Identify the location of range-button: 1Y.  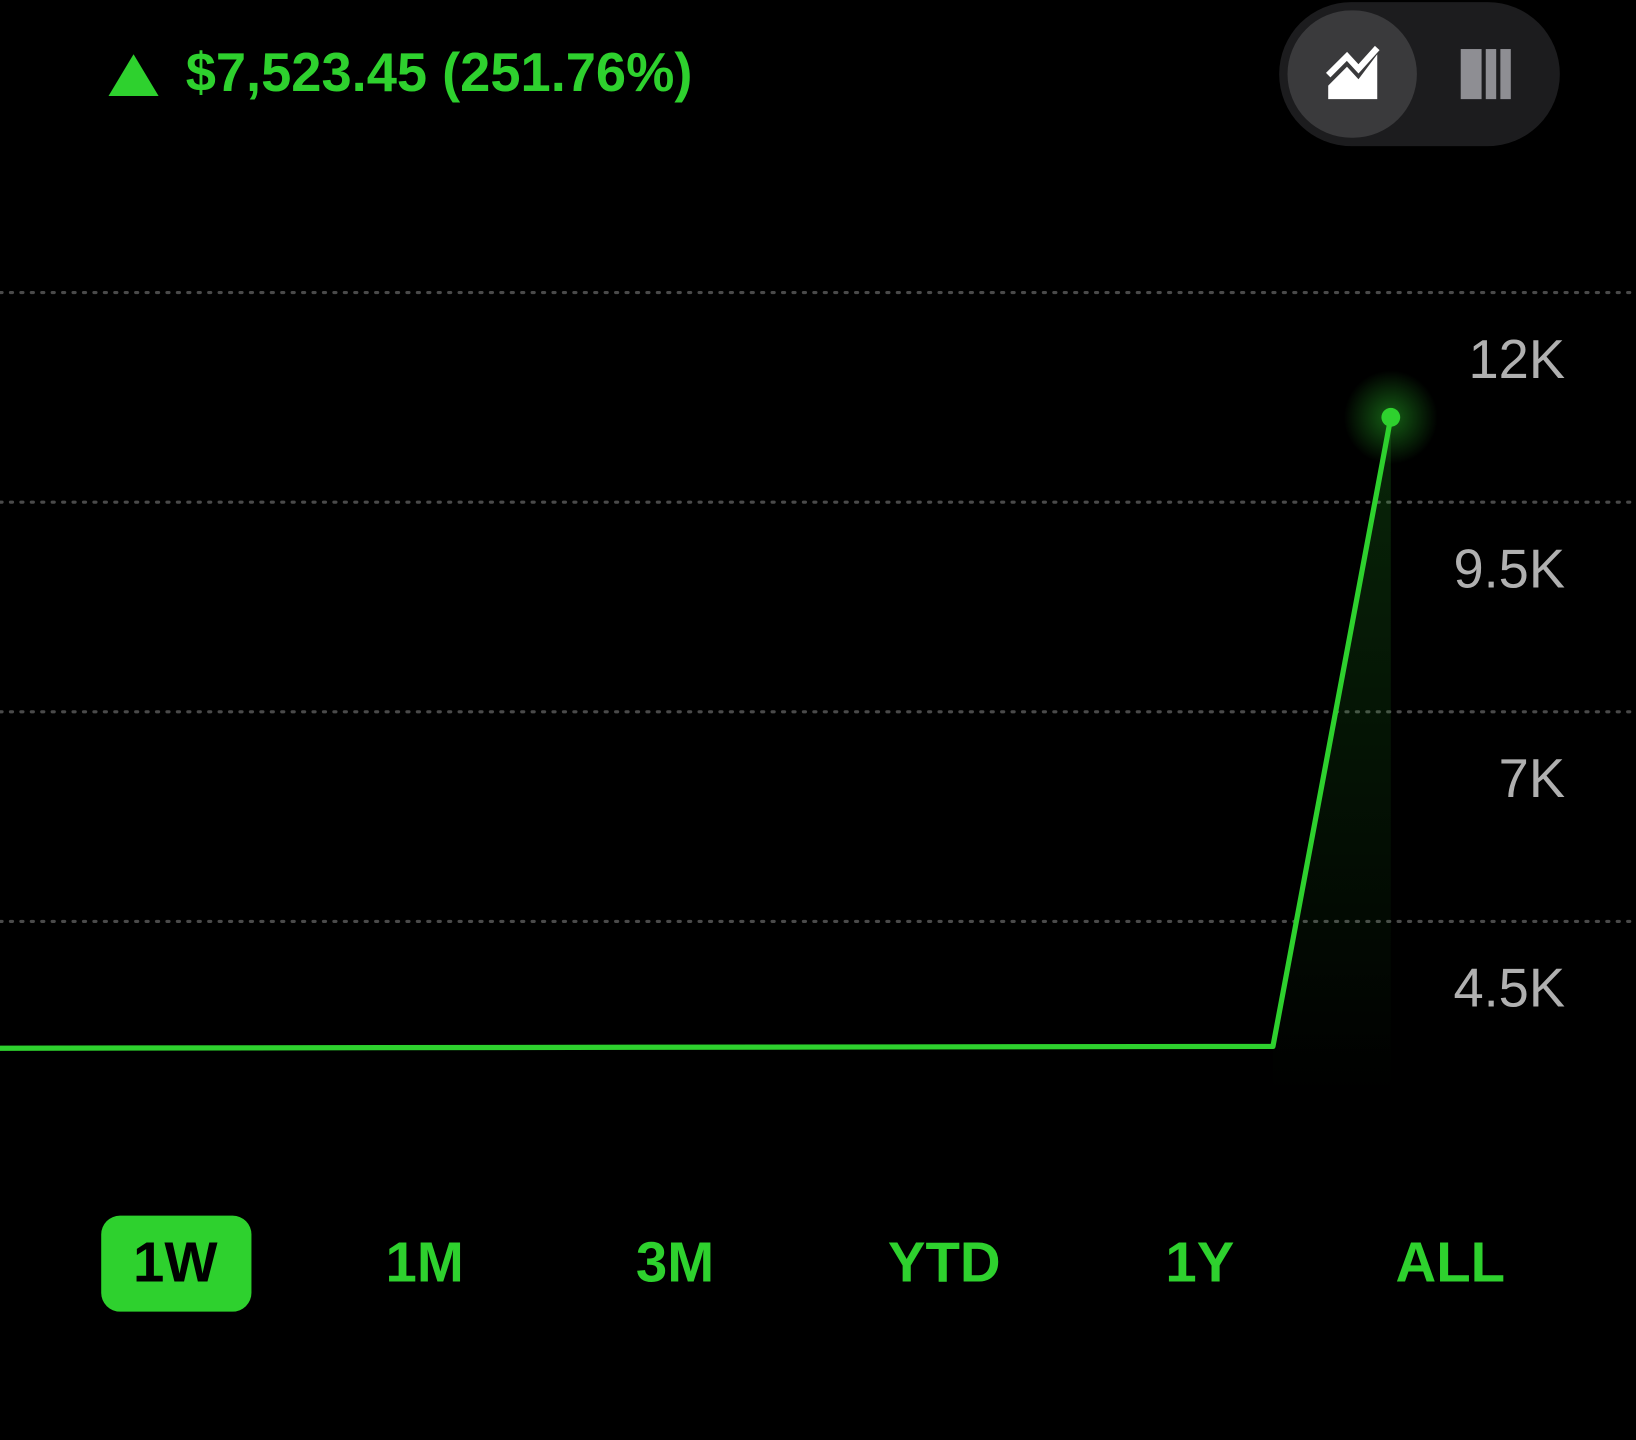
(1199, 1262).